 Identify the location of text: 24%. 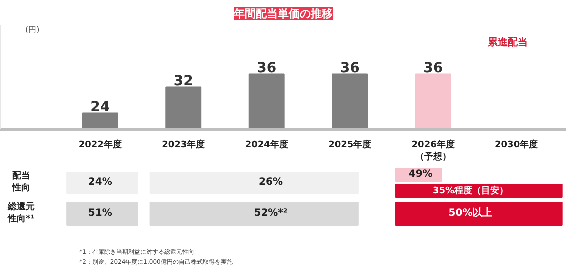
(100, 182).